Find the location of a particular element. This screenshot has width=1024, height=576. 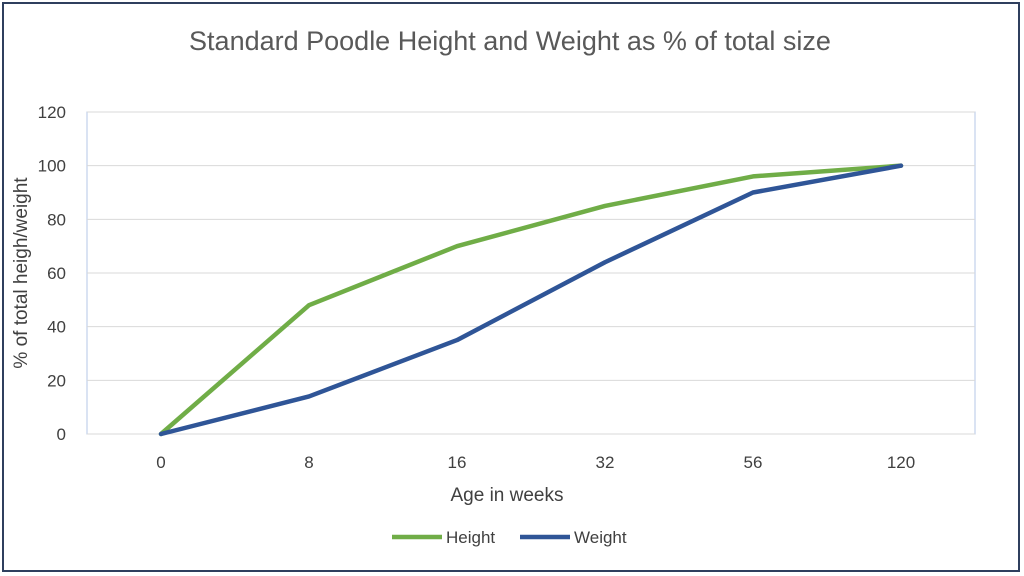

x-tick-label: 120 is located at coordinates (901, 462).